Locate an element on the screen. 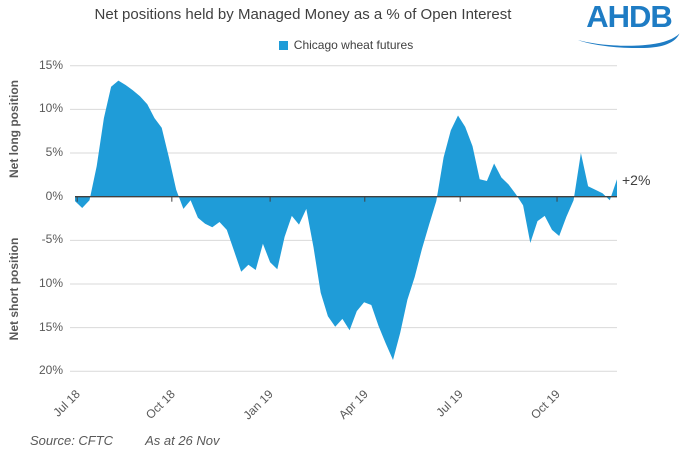 This screenshot has height=463, width=683. as-at-text: As at 26 Nov is located at coordinates (182, 440).